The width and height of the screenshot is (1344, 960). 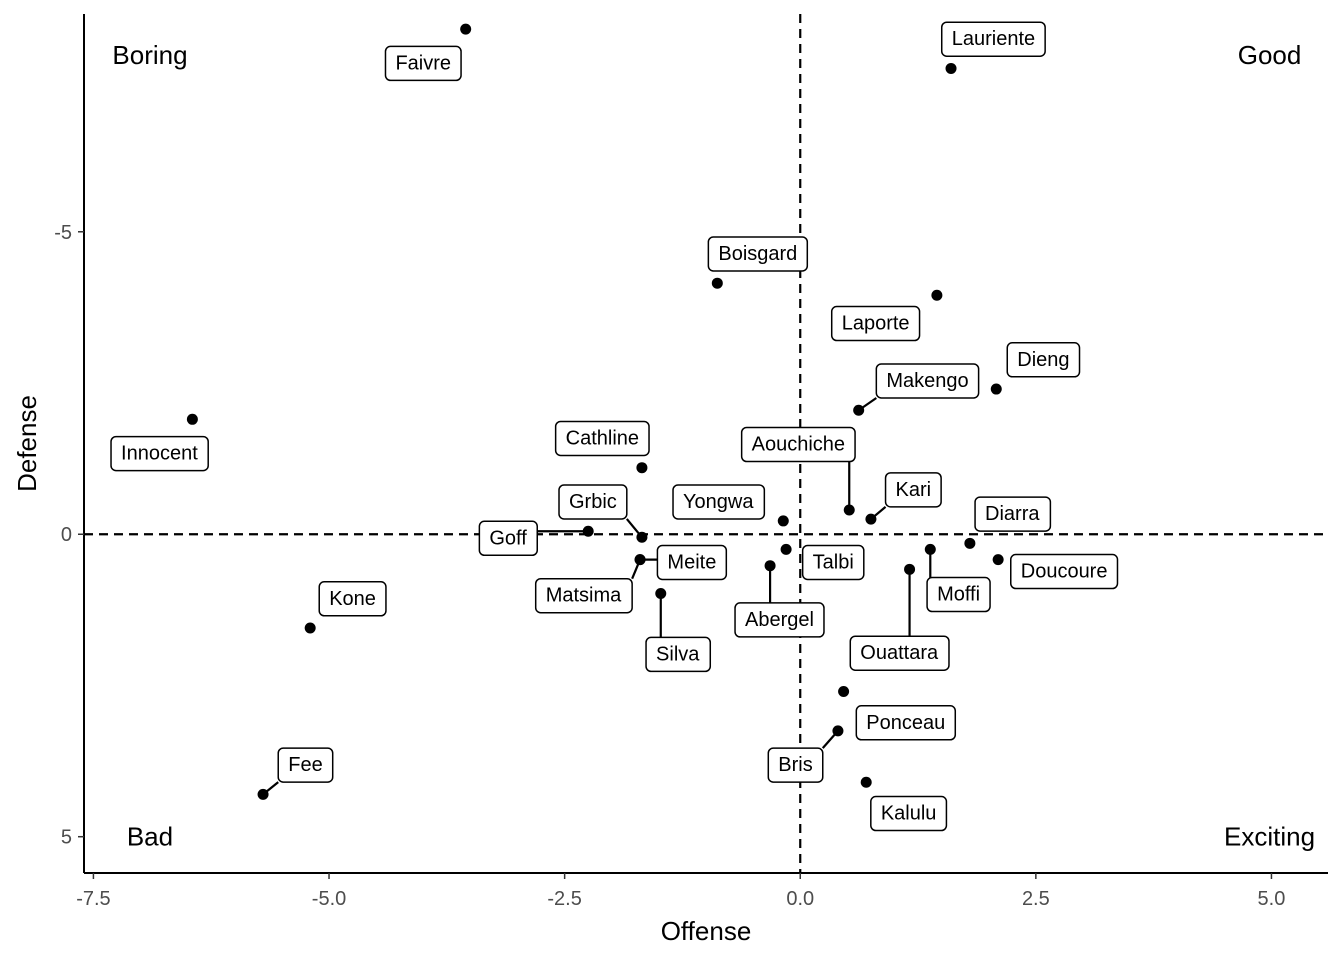 What do you see at coordinates (783, 521) in the screenshot?
I see `data-point-yongwa` at bounding box center [783, 521].